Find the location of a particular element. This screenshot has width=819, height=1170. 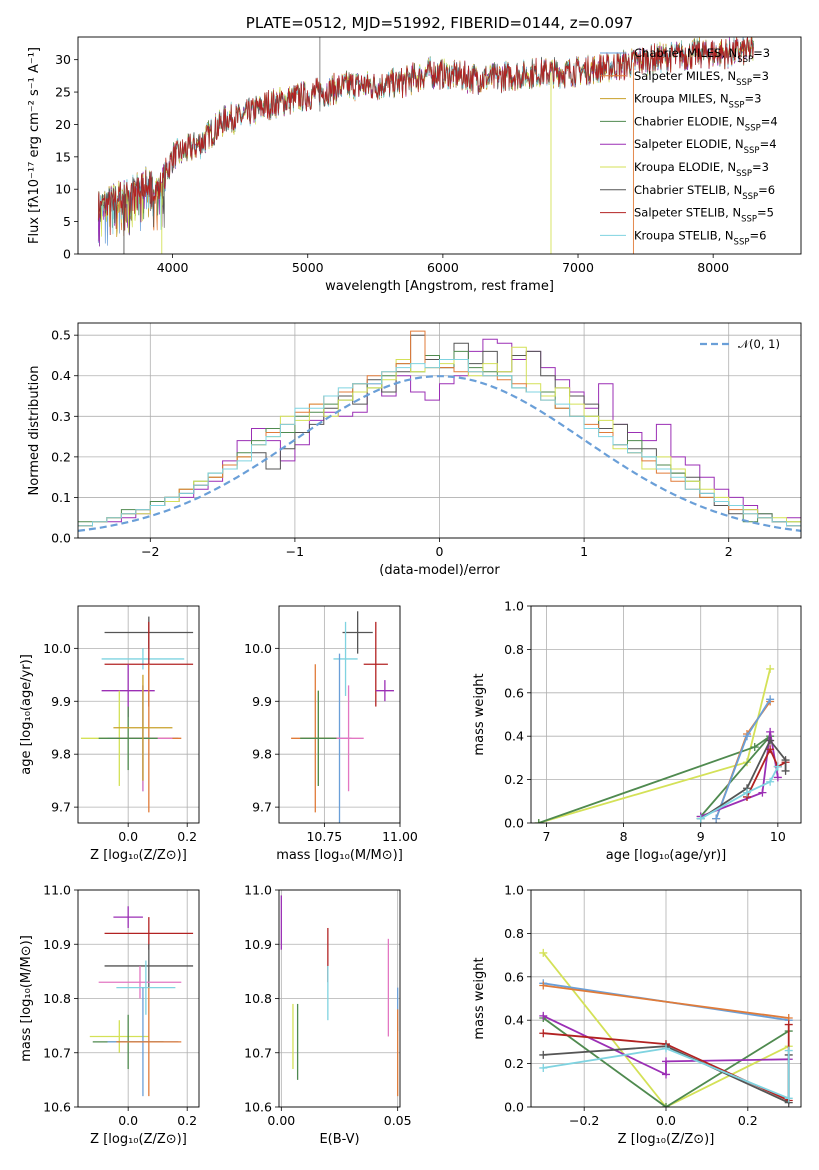

y-tick-label: 0.8 is located at coordinates (514, 649).